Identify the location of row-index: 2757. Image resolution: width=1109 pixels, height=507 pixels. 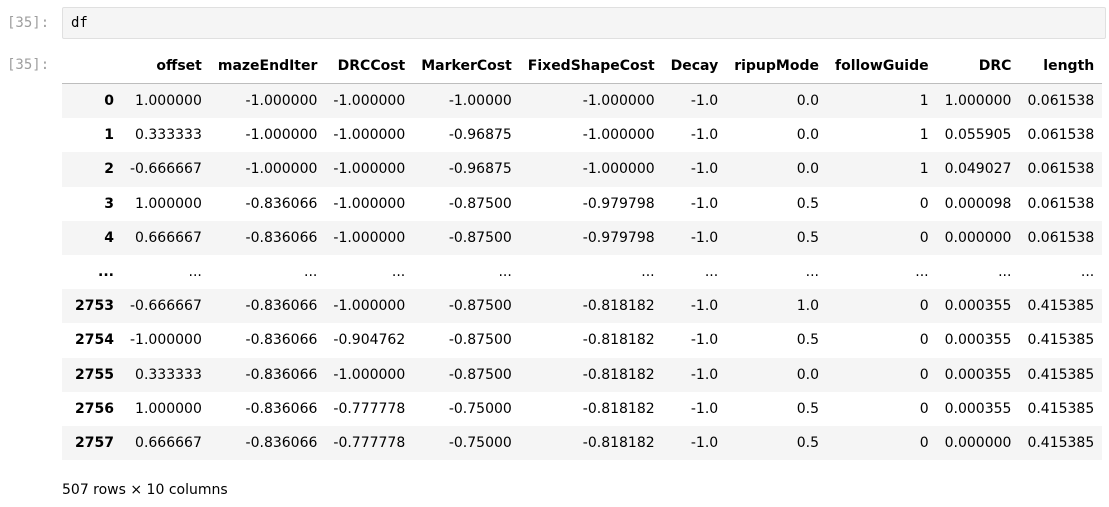
(94, 442).